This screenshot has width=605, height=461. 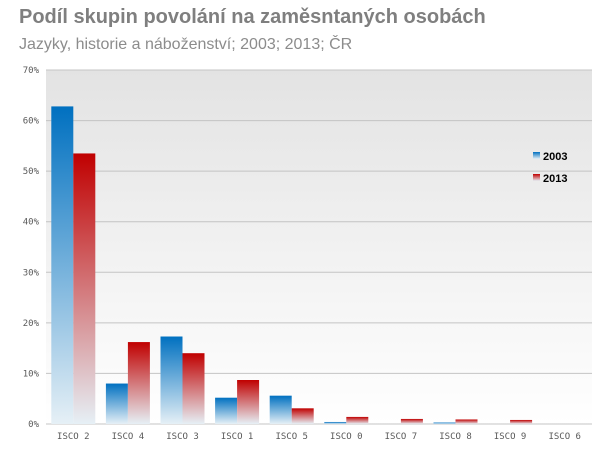 What do you see at coordinates (31, 71) in the screenshot?
I see `y-tick-label: 70%` at bounding box center [31, 71].